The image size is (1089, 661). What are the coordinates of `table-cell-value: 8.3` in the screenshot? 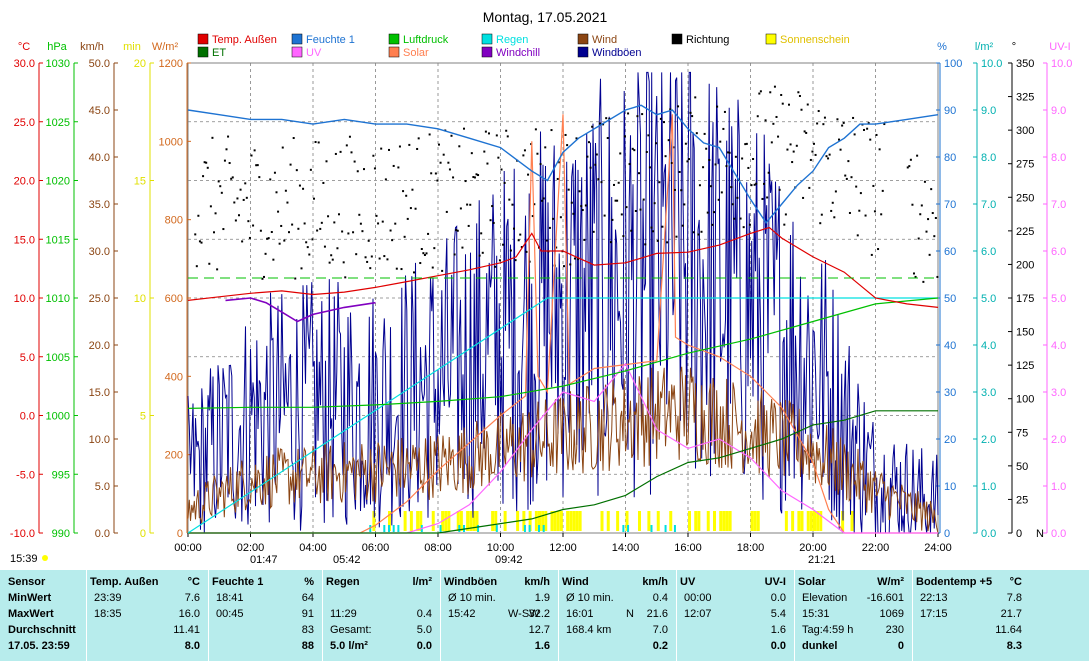 It's located at (1014, 646).